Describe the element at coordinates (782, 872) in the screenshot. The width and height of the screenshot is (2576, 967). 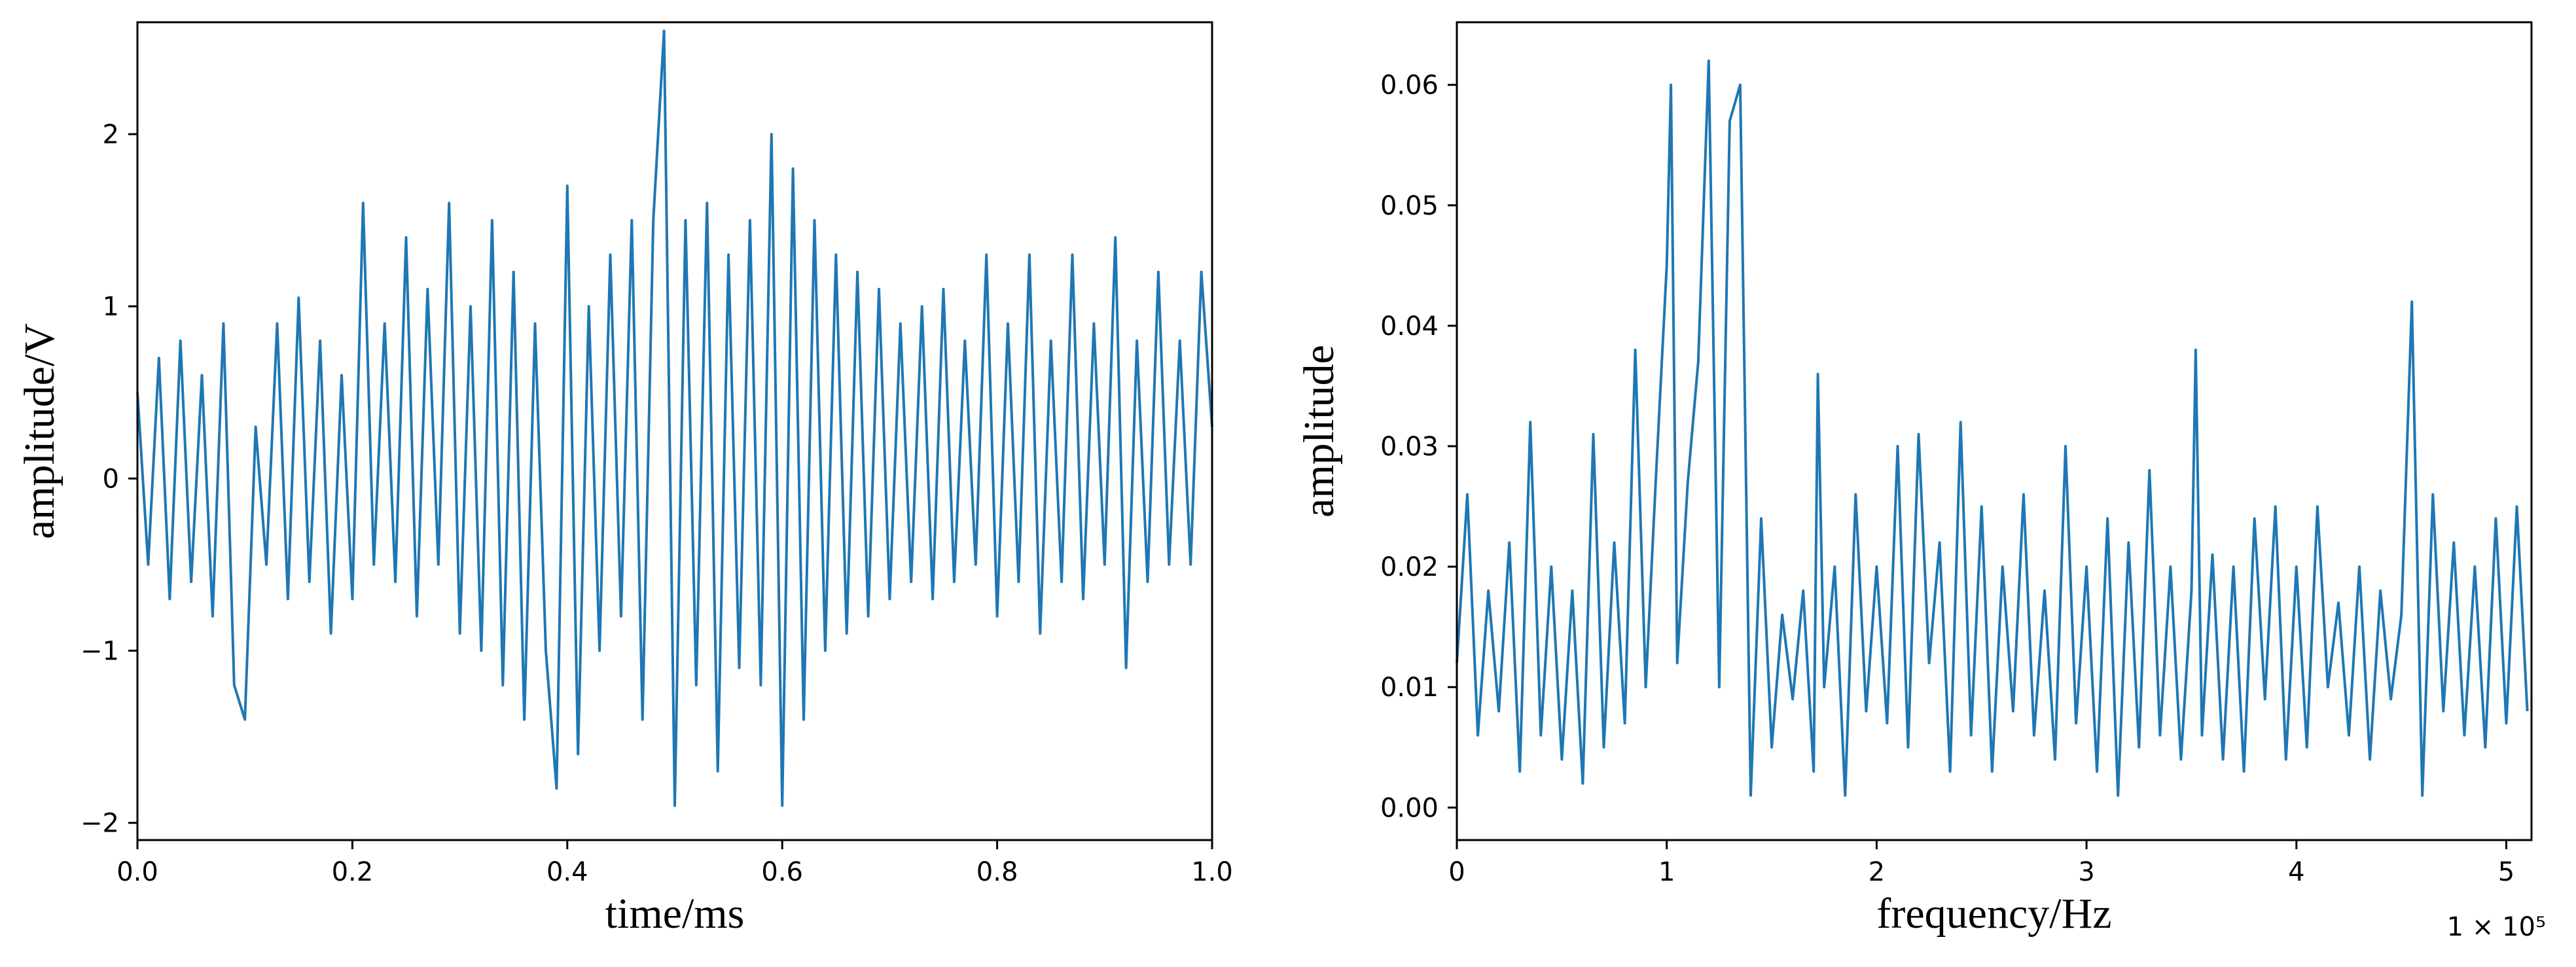
I see `time-x-tick-label: 0.6` at that location.